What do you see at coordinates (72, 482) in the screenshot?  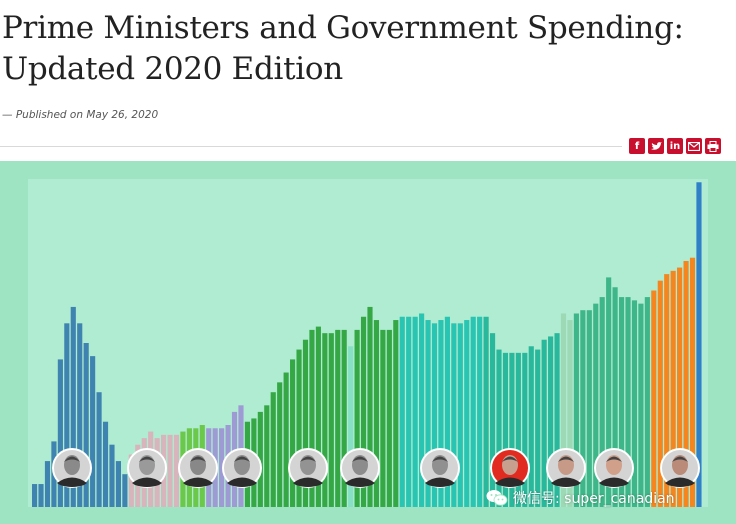 I see `portrait-1-body` at bounding box center [72, 482].